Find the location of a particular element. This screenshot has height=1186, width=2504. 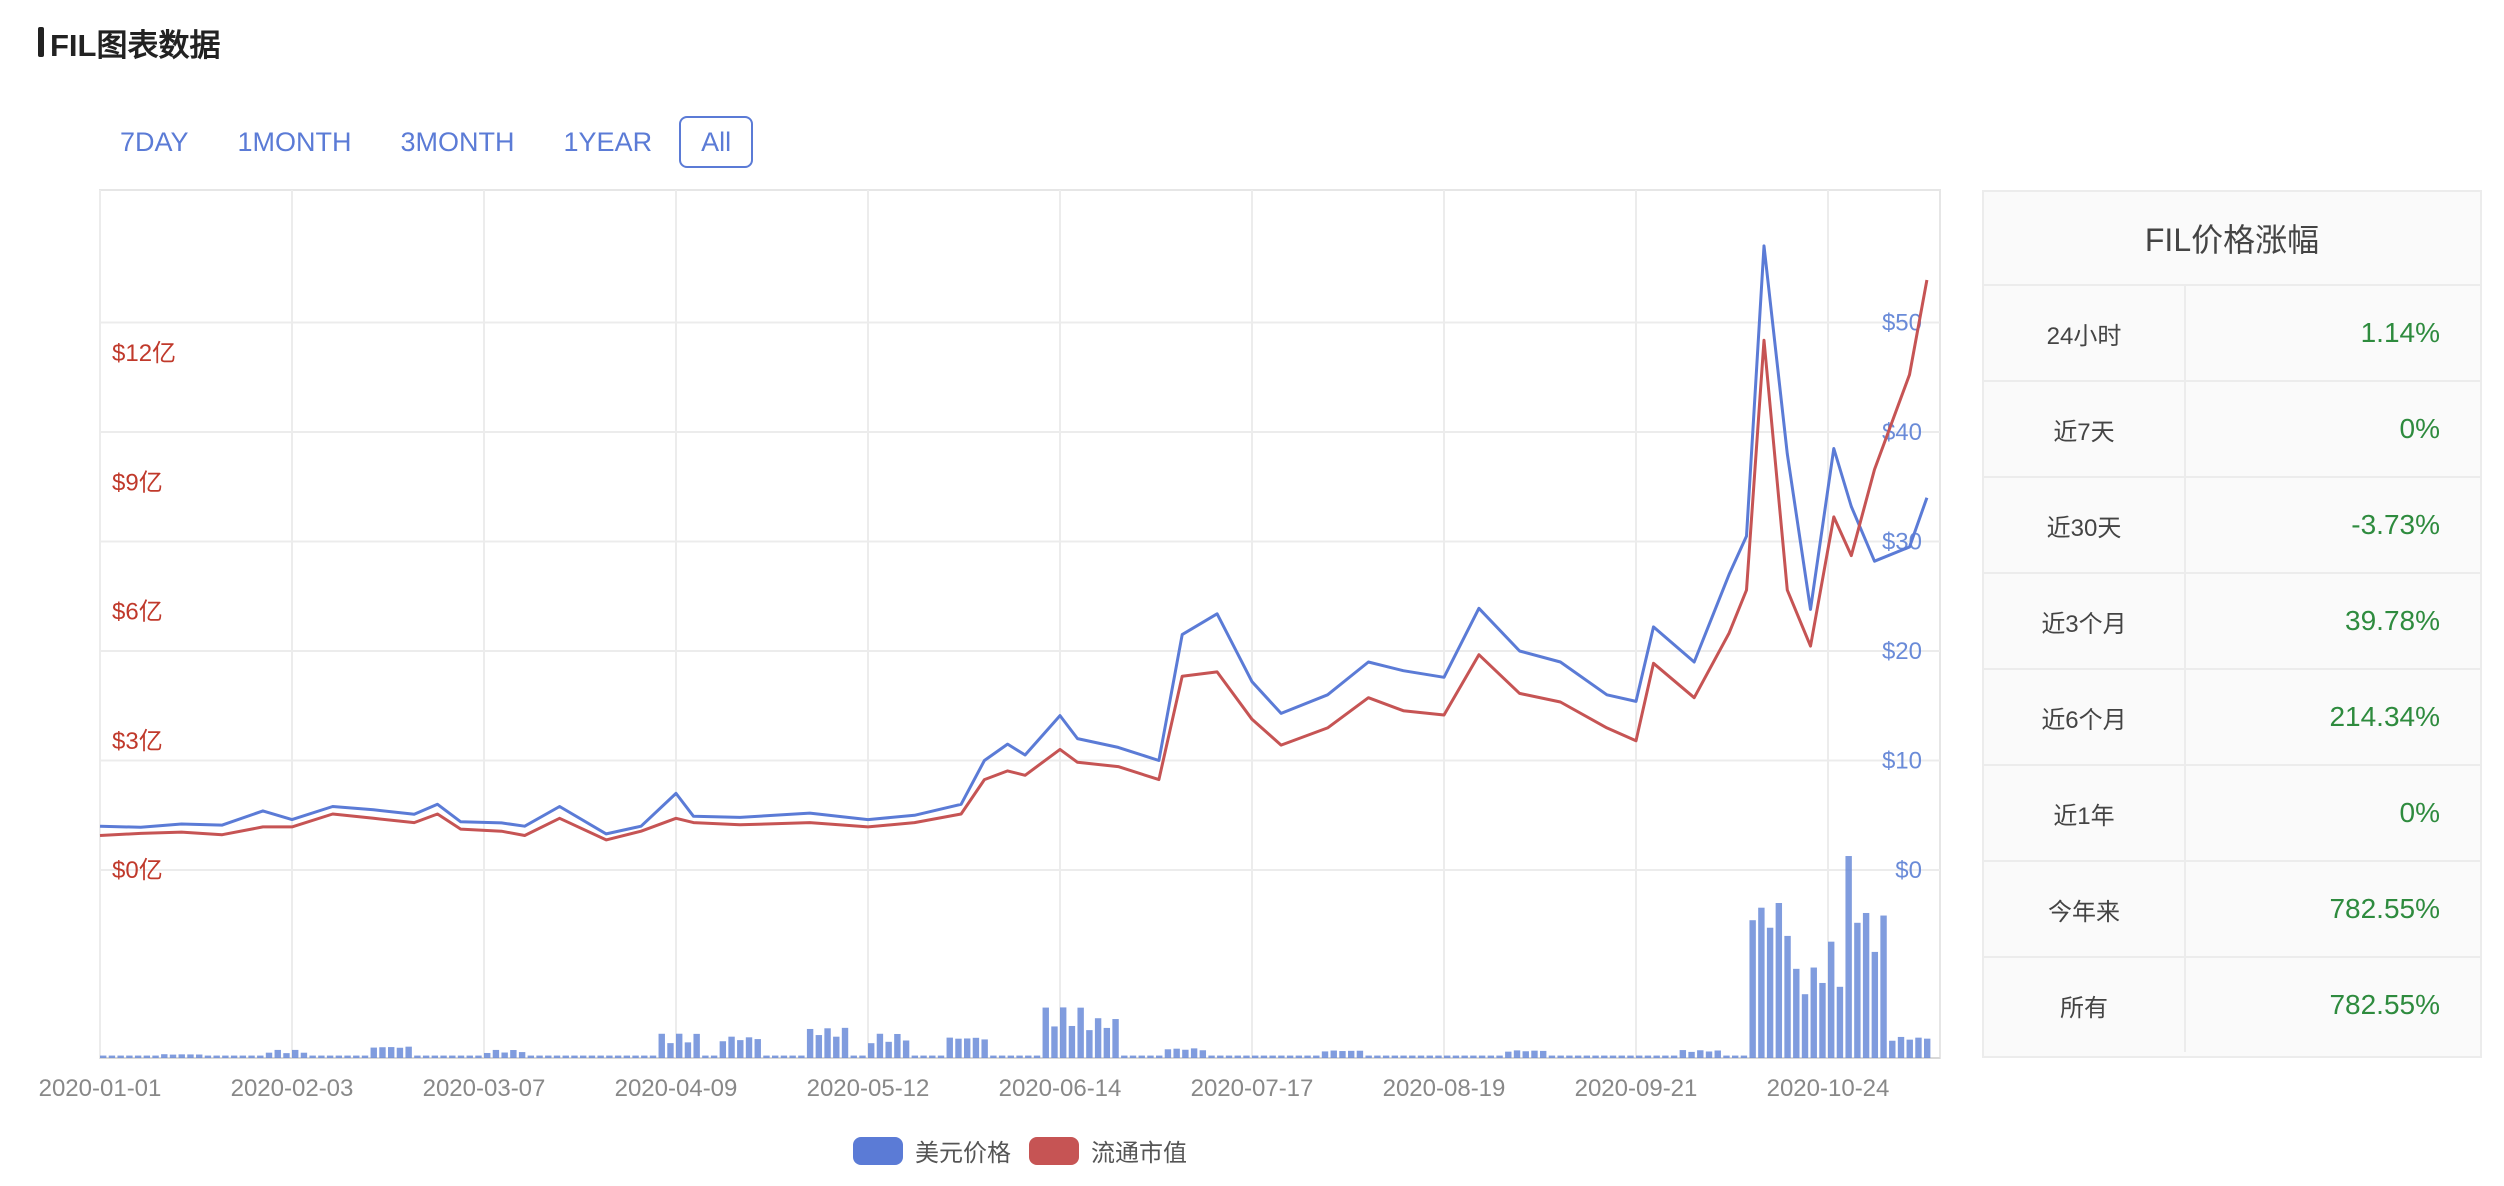

tab-1month: 1MONTH is located at coordinates (294, 142).